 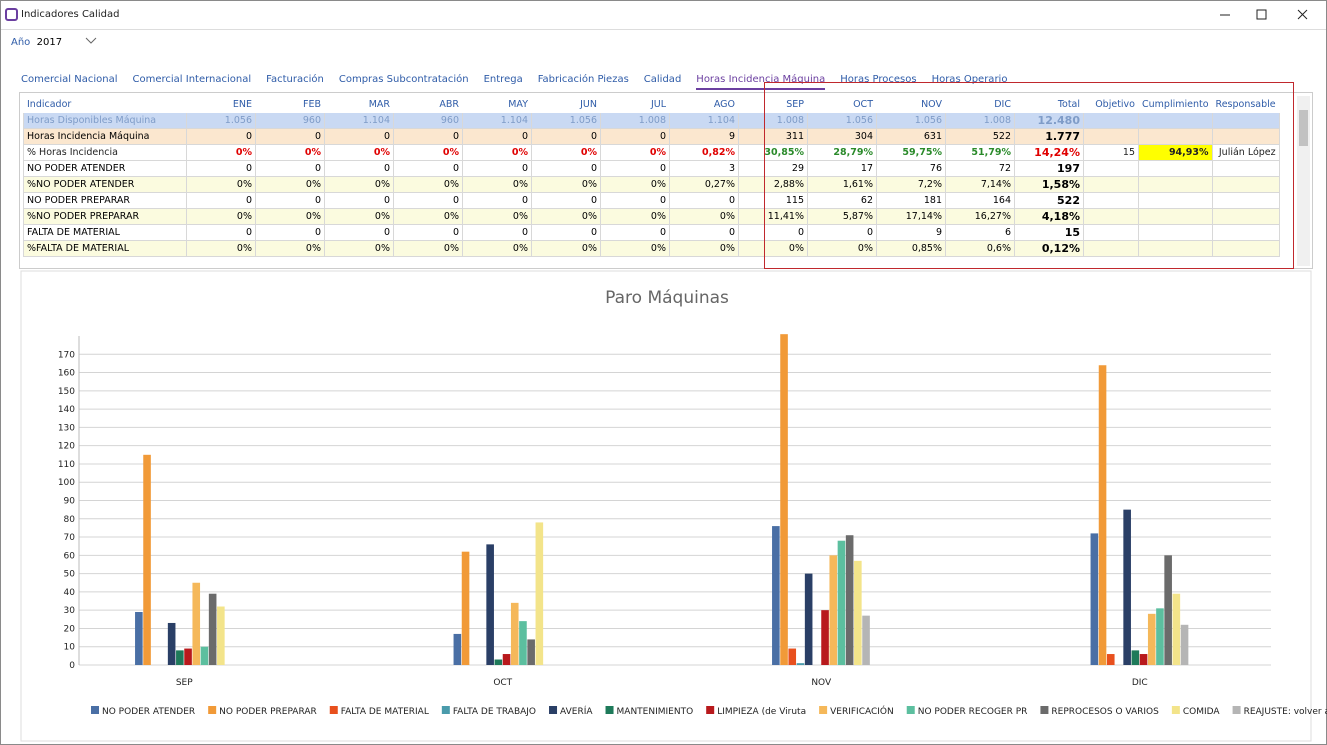 What do you see at coordinates (662, 79) in the screenshot?
I see `tab: Calidad` at bounding box center [662, 79].